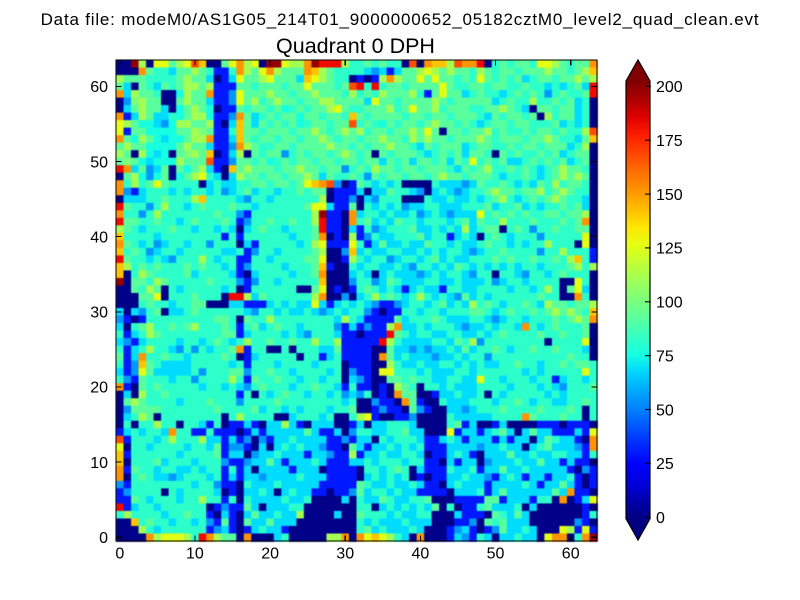 This screenshot has width=800, height=600. Describe the element at coordinates (669, 303) in the screenshot. I see `svg-text: 100` at that location.